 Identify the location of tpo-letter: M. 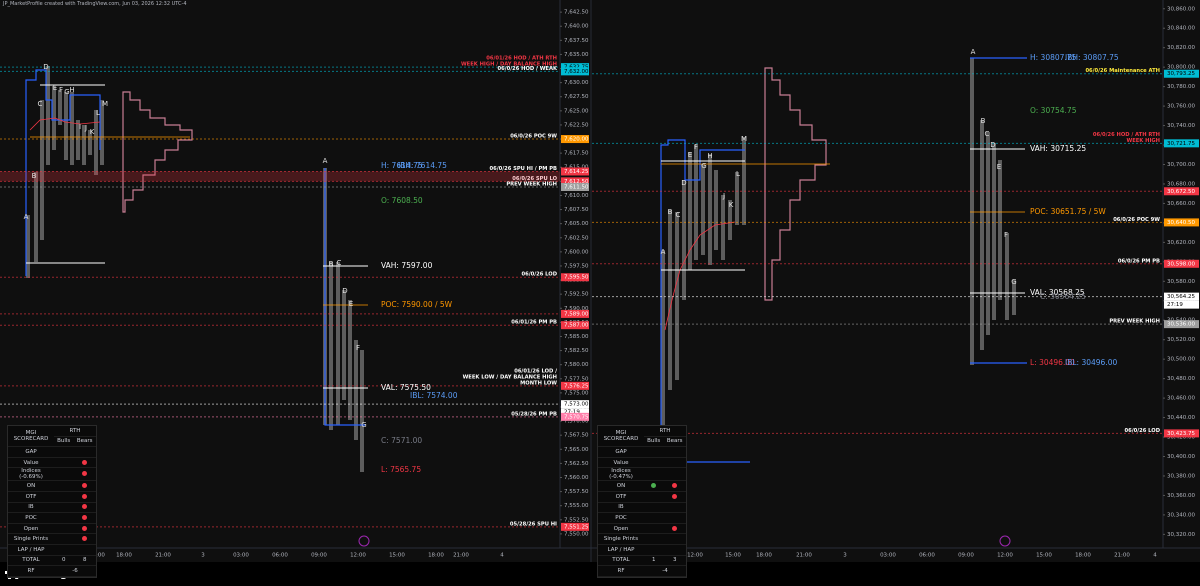
(744, 139).